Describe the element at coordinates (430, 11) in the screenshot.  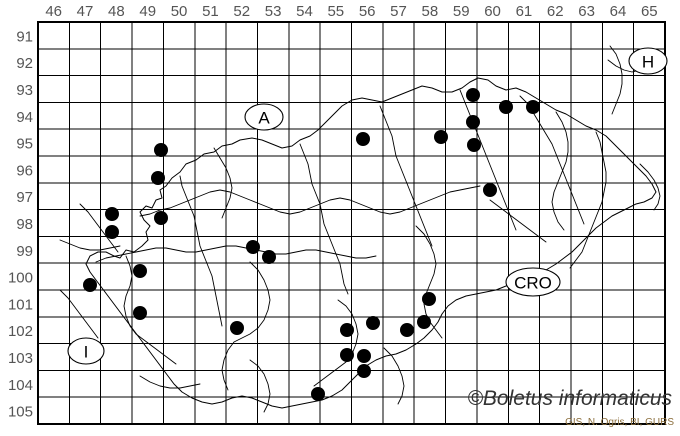
I see `column-axis-label: 58` at that location.